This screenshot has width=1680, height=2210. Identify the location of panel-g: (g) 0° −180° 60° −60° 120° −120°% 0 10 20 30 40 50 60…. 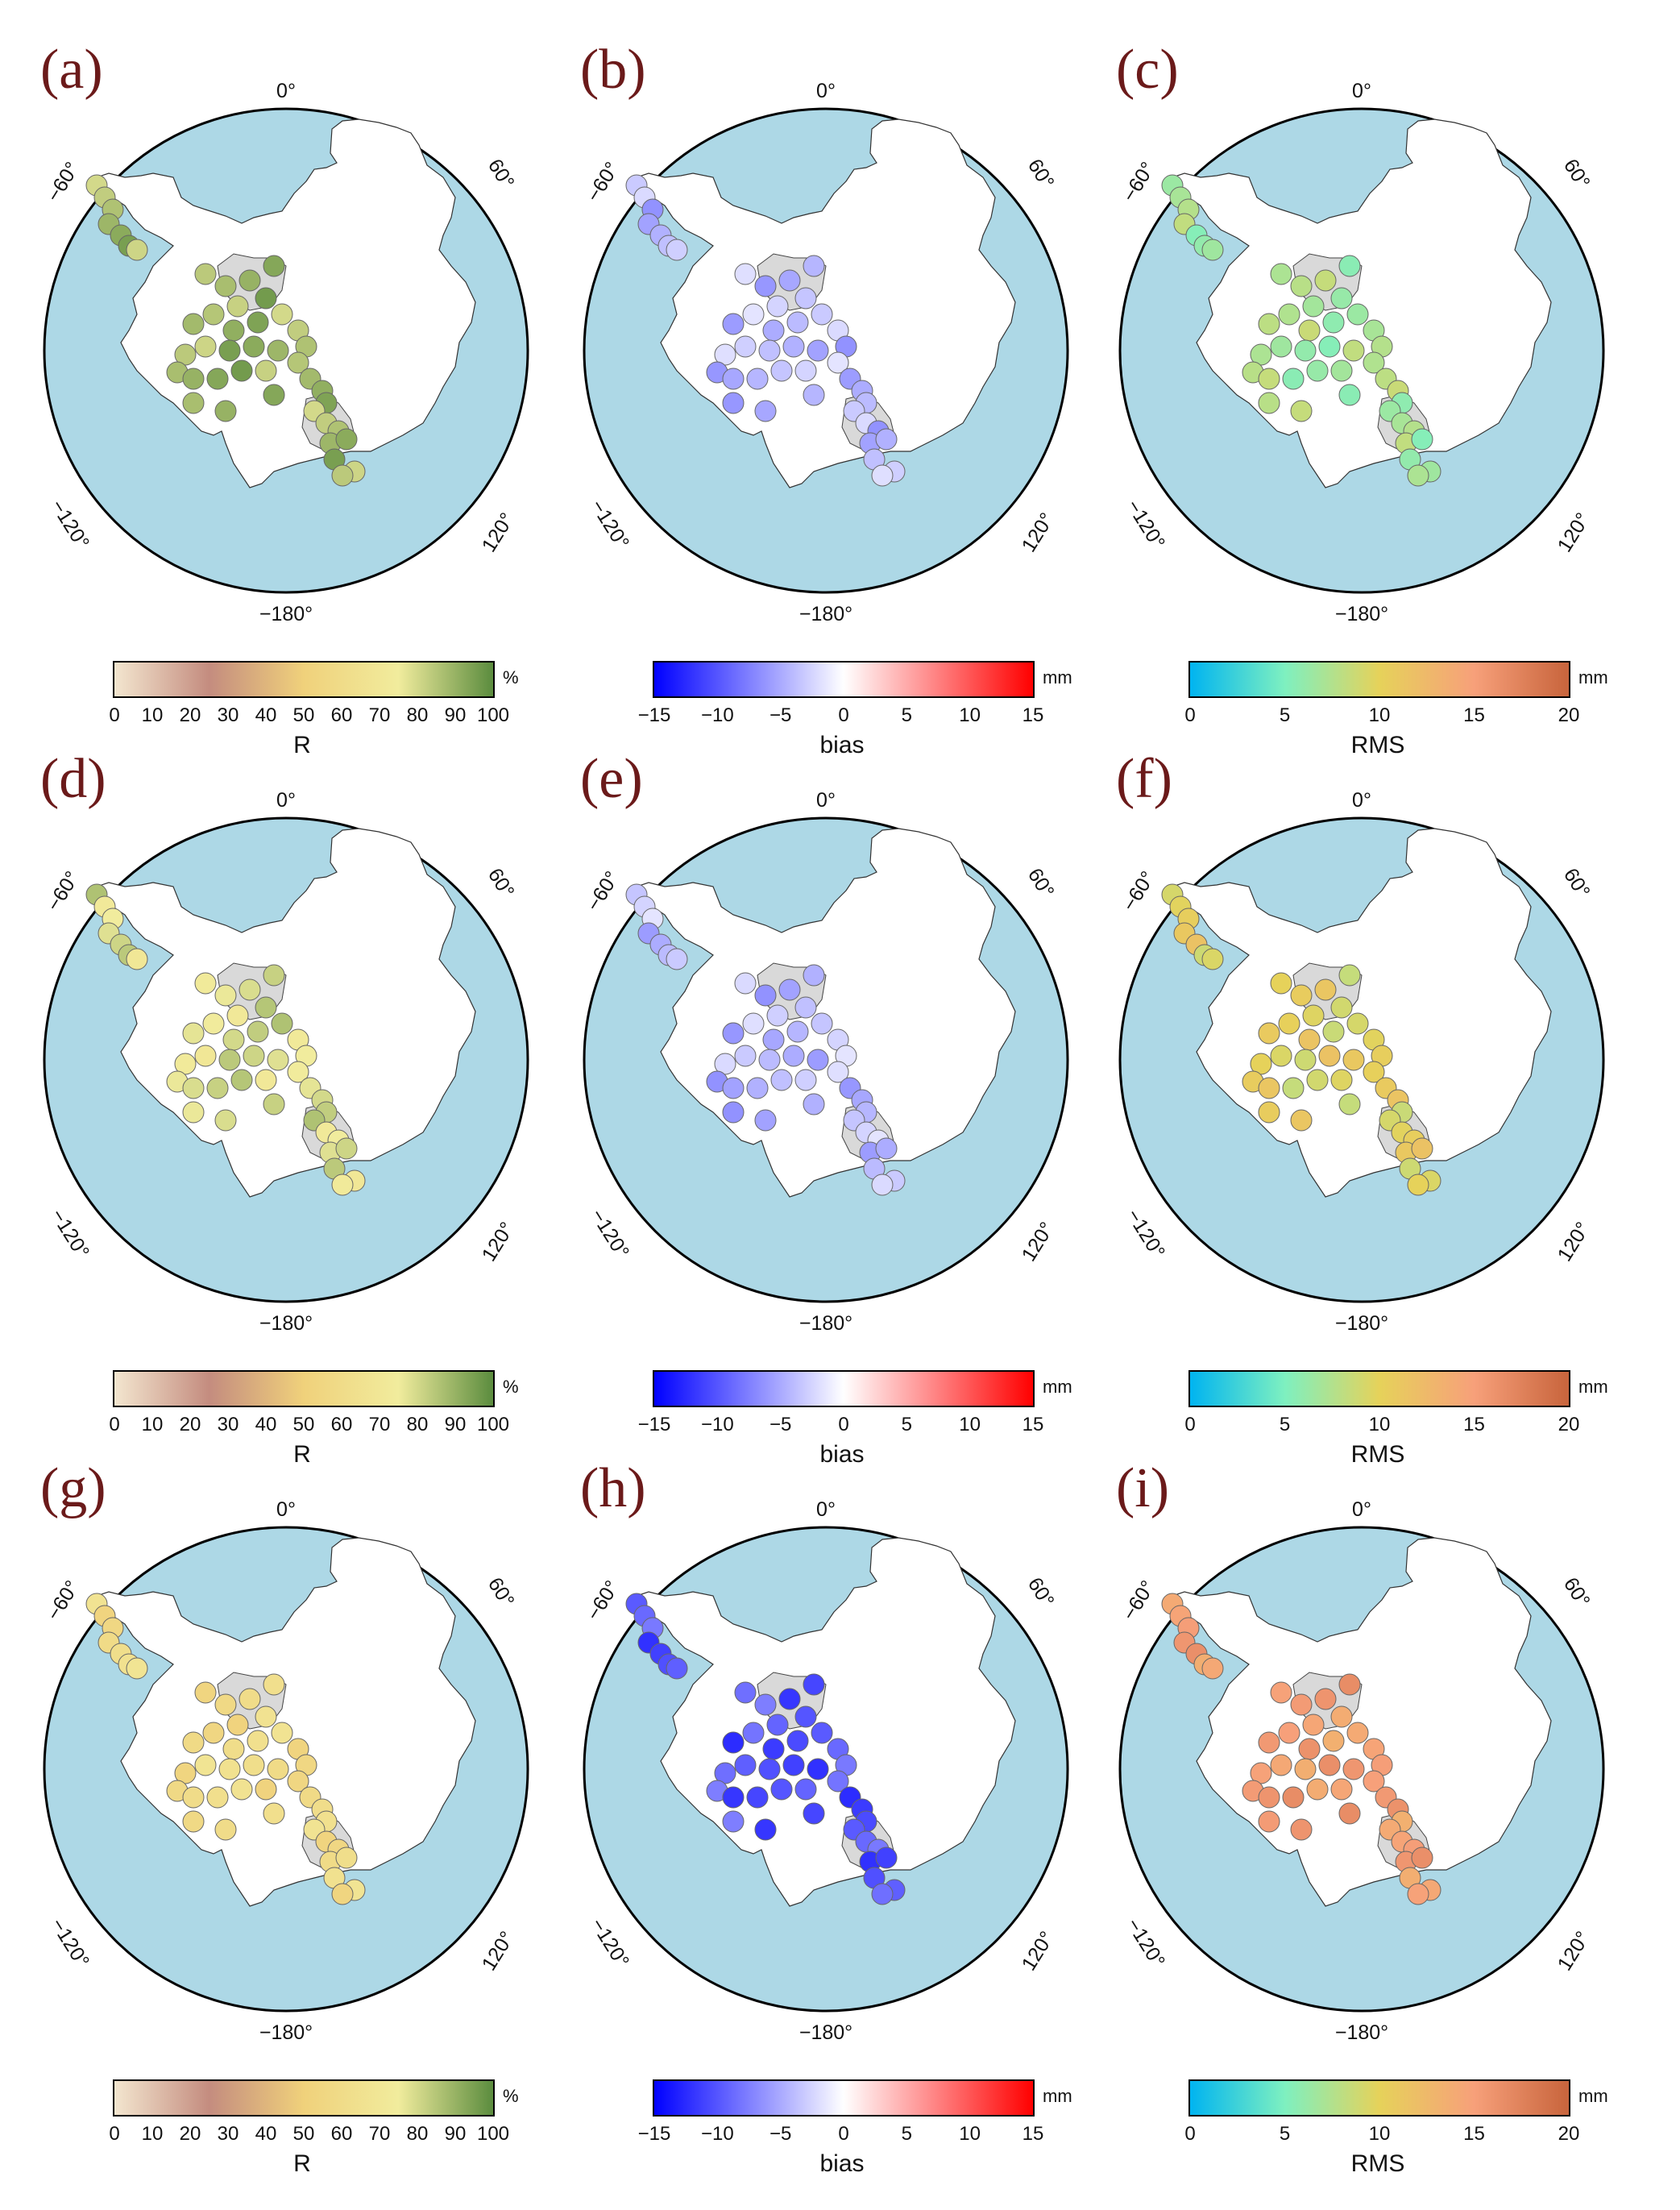
(290, 1810).